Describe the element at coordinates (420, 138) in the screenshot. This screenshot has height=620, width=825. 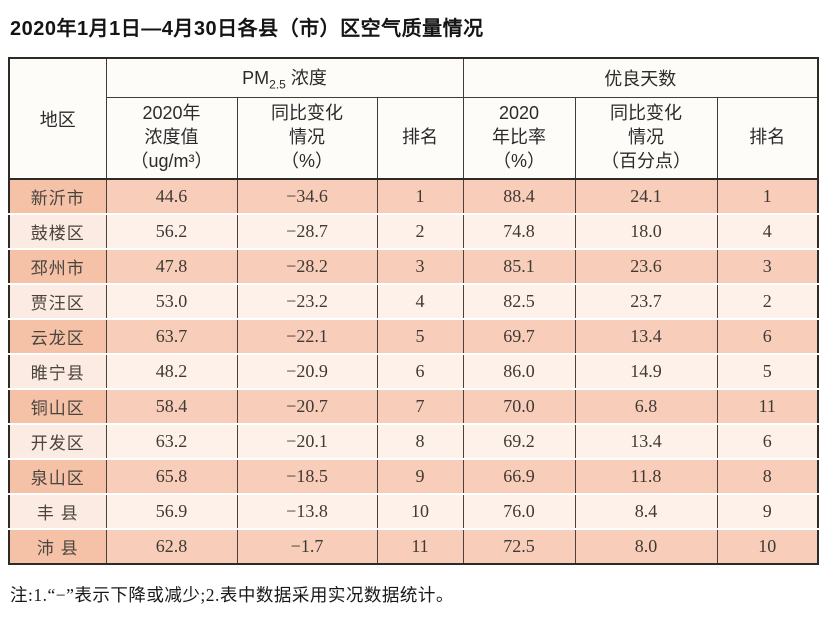
I see `column-header-pm-rank: 排名` at that location.